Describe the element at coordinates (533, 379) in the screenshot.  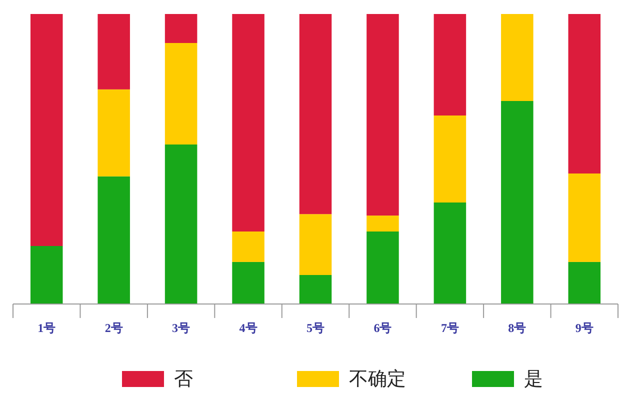
I see `legend-label: 是` at that location.